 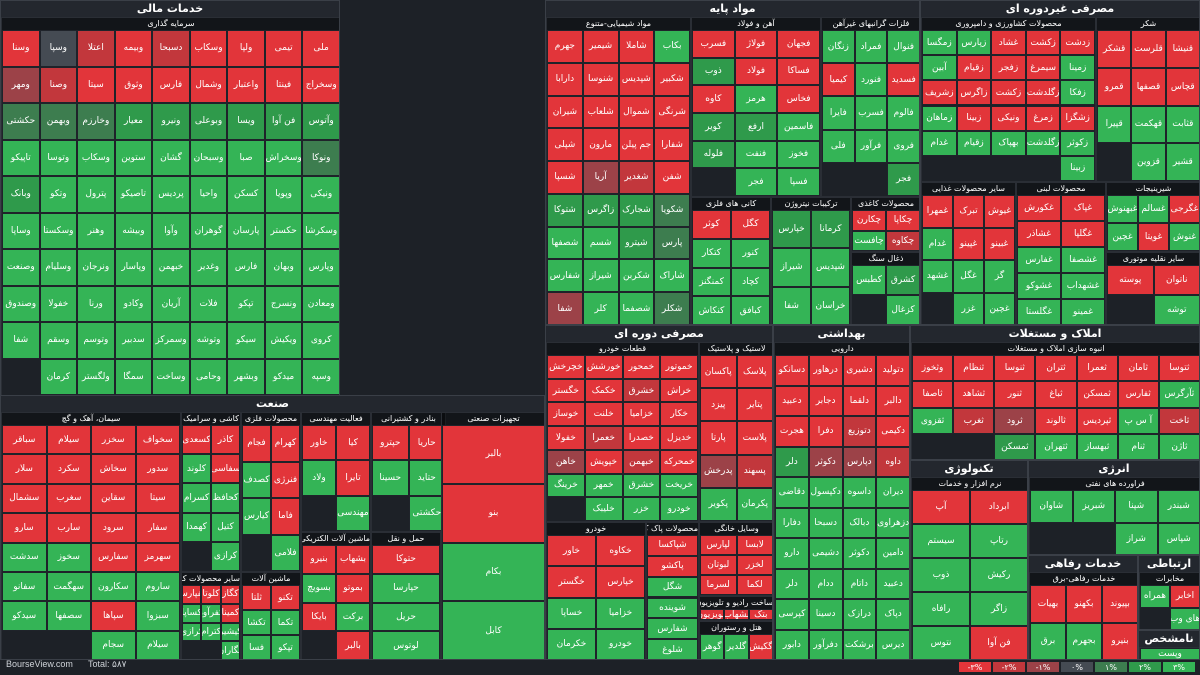 I want to click on industry-title: نرم افزار و خدمات, so click(x=969, y=484).